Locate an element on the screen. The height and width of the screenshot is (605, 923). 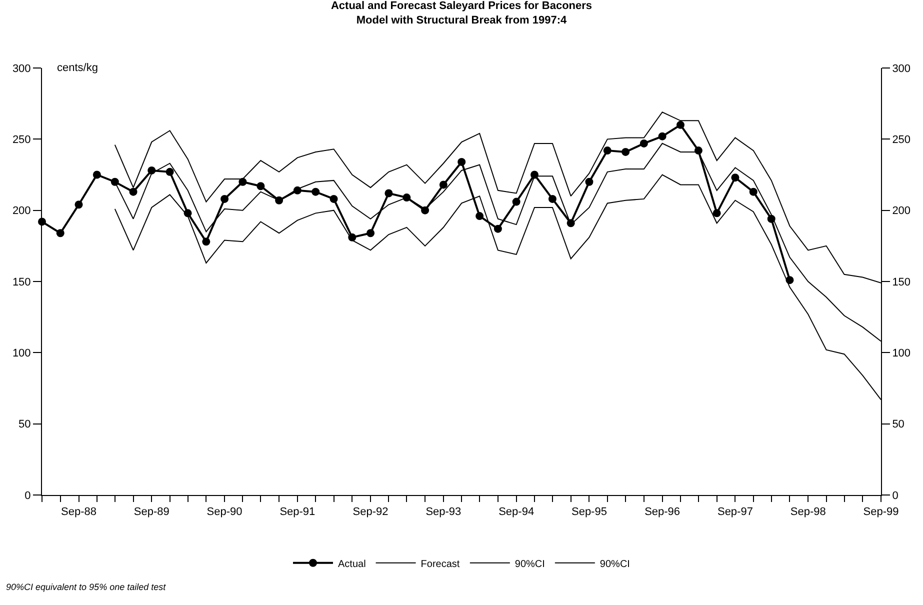
legend-label: Forecast is located at coordinates (440, 564).